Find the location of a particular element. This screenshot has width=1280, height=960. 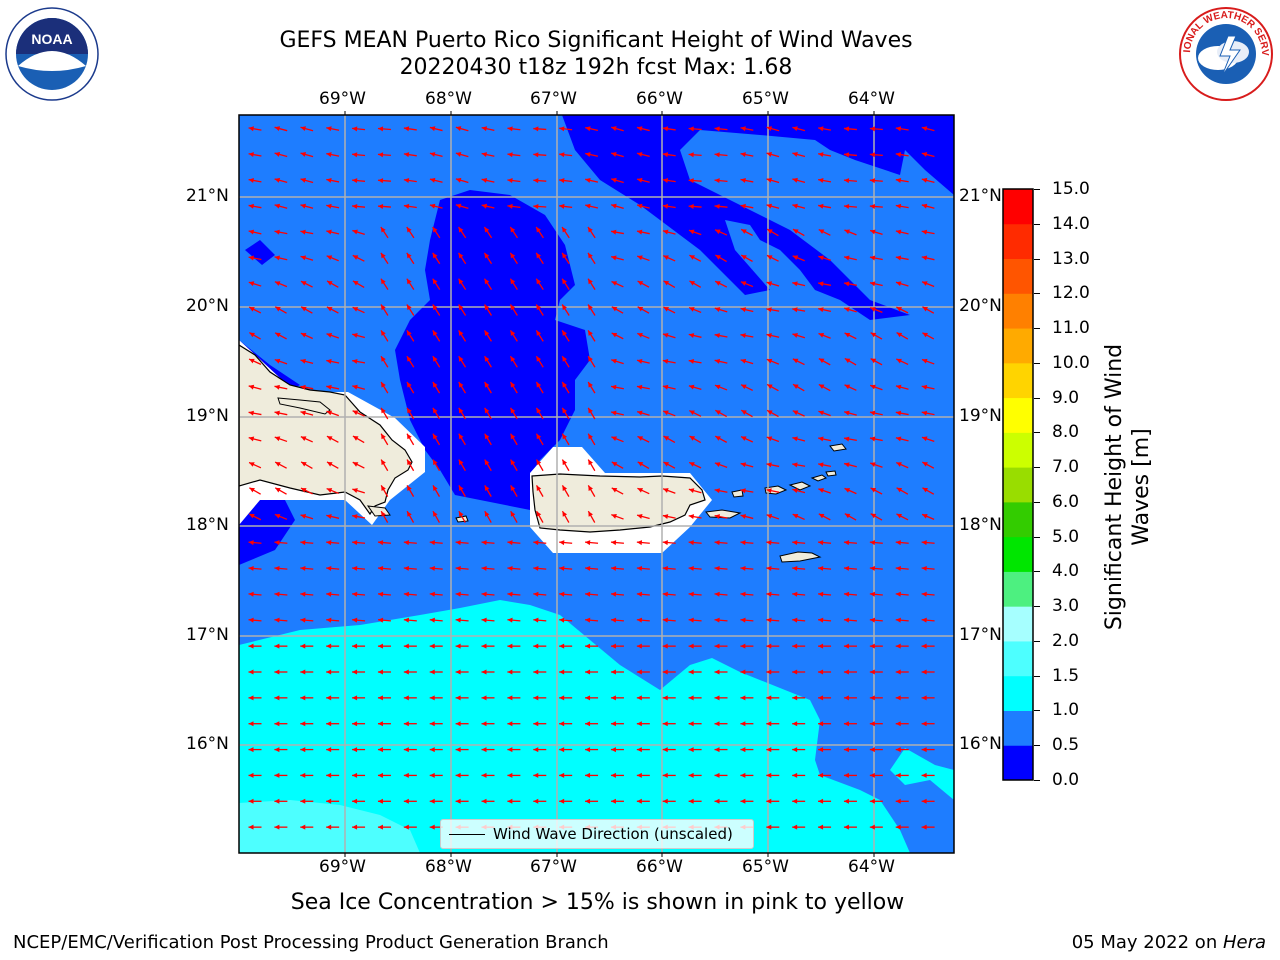

colorbar-segment is located at coordinates (1018, 311).